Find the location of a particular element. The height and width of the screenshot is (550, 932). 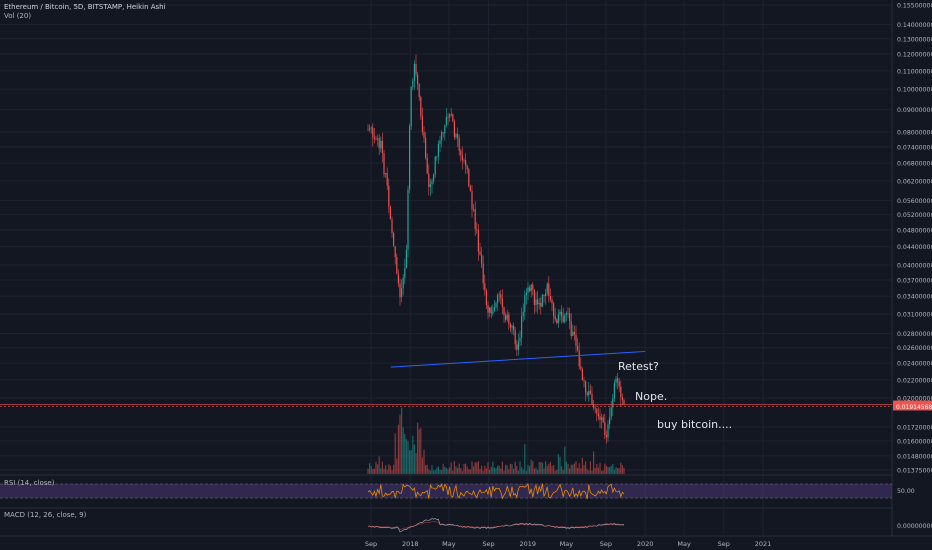

y-tick-label: 0.13000000 is located at coordinates (914, 39).